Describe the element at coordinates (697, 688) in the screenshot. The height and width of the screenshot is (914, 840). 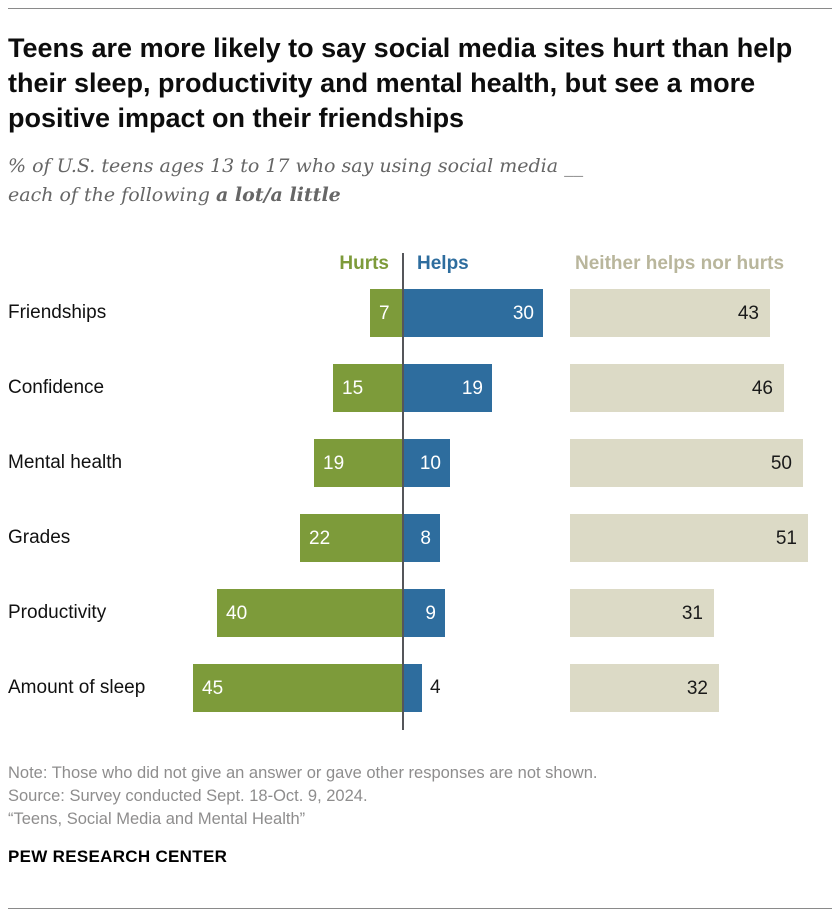
I see `neither-value-label: 32` at that location.